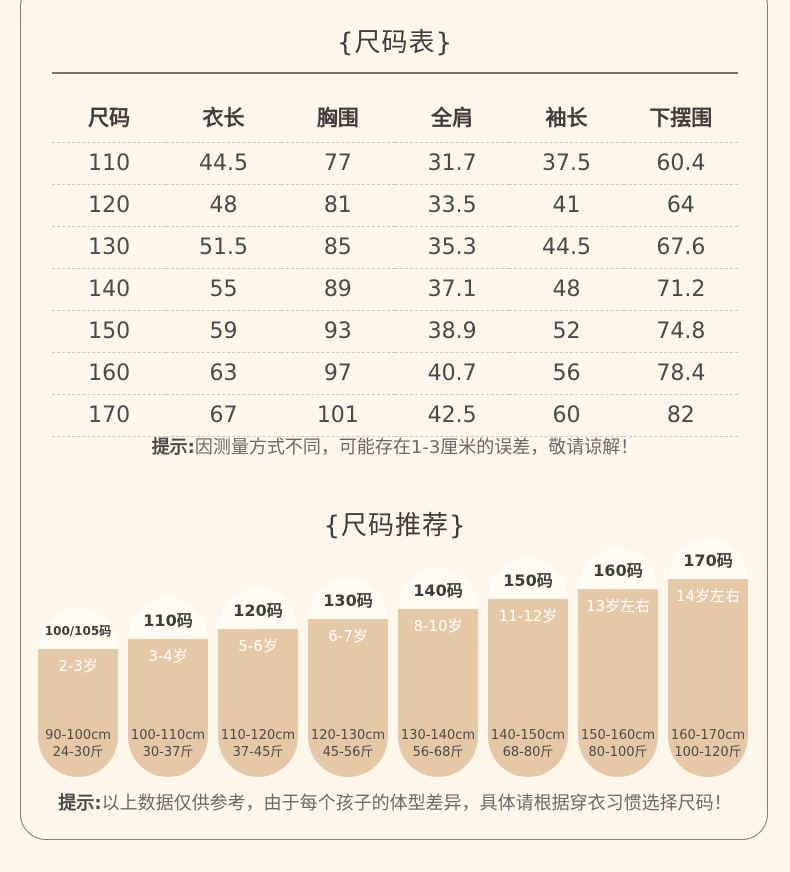 The width and height of the screenshot is (790, 872). What do you see at coordinates (708, 752) in the screenshot?
I see `card-weight: 100-120斤` at bounding box center [708, 752].